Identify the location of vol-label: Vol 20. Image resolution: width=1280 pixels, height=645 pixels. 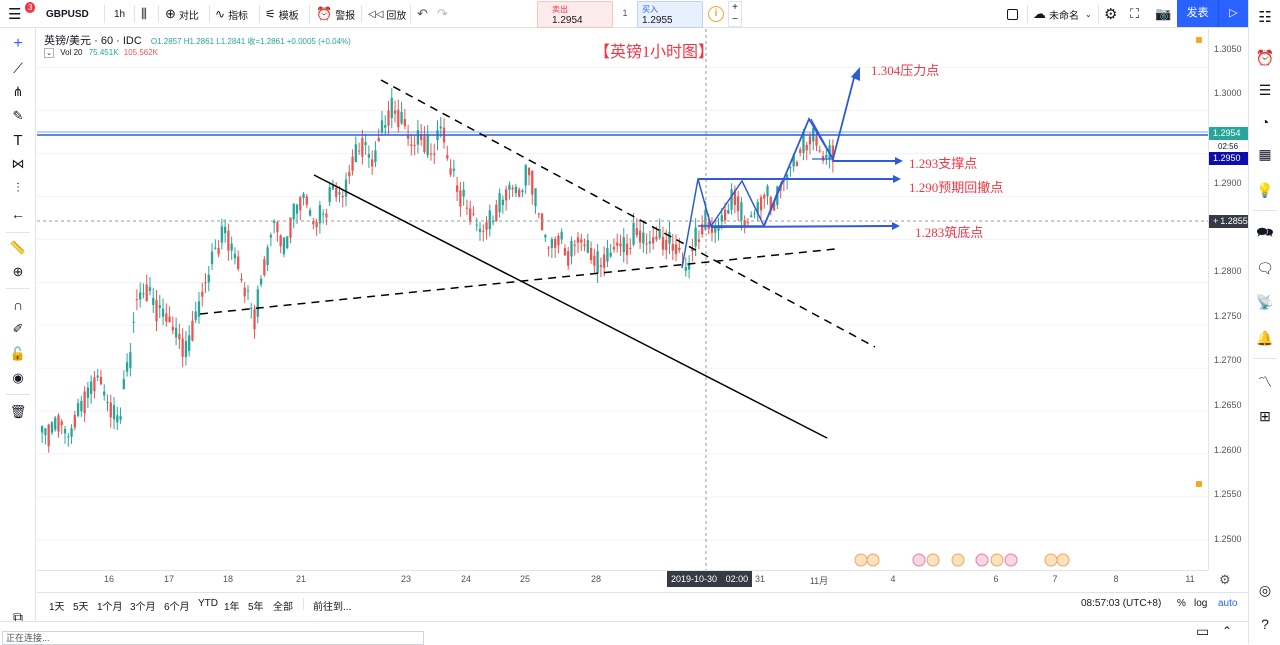
(71, 52).